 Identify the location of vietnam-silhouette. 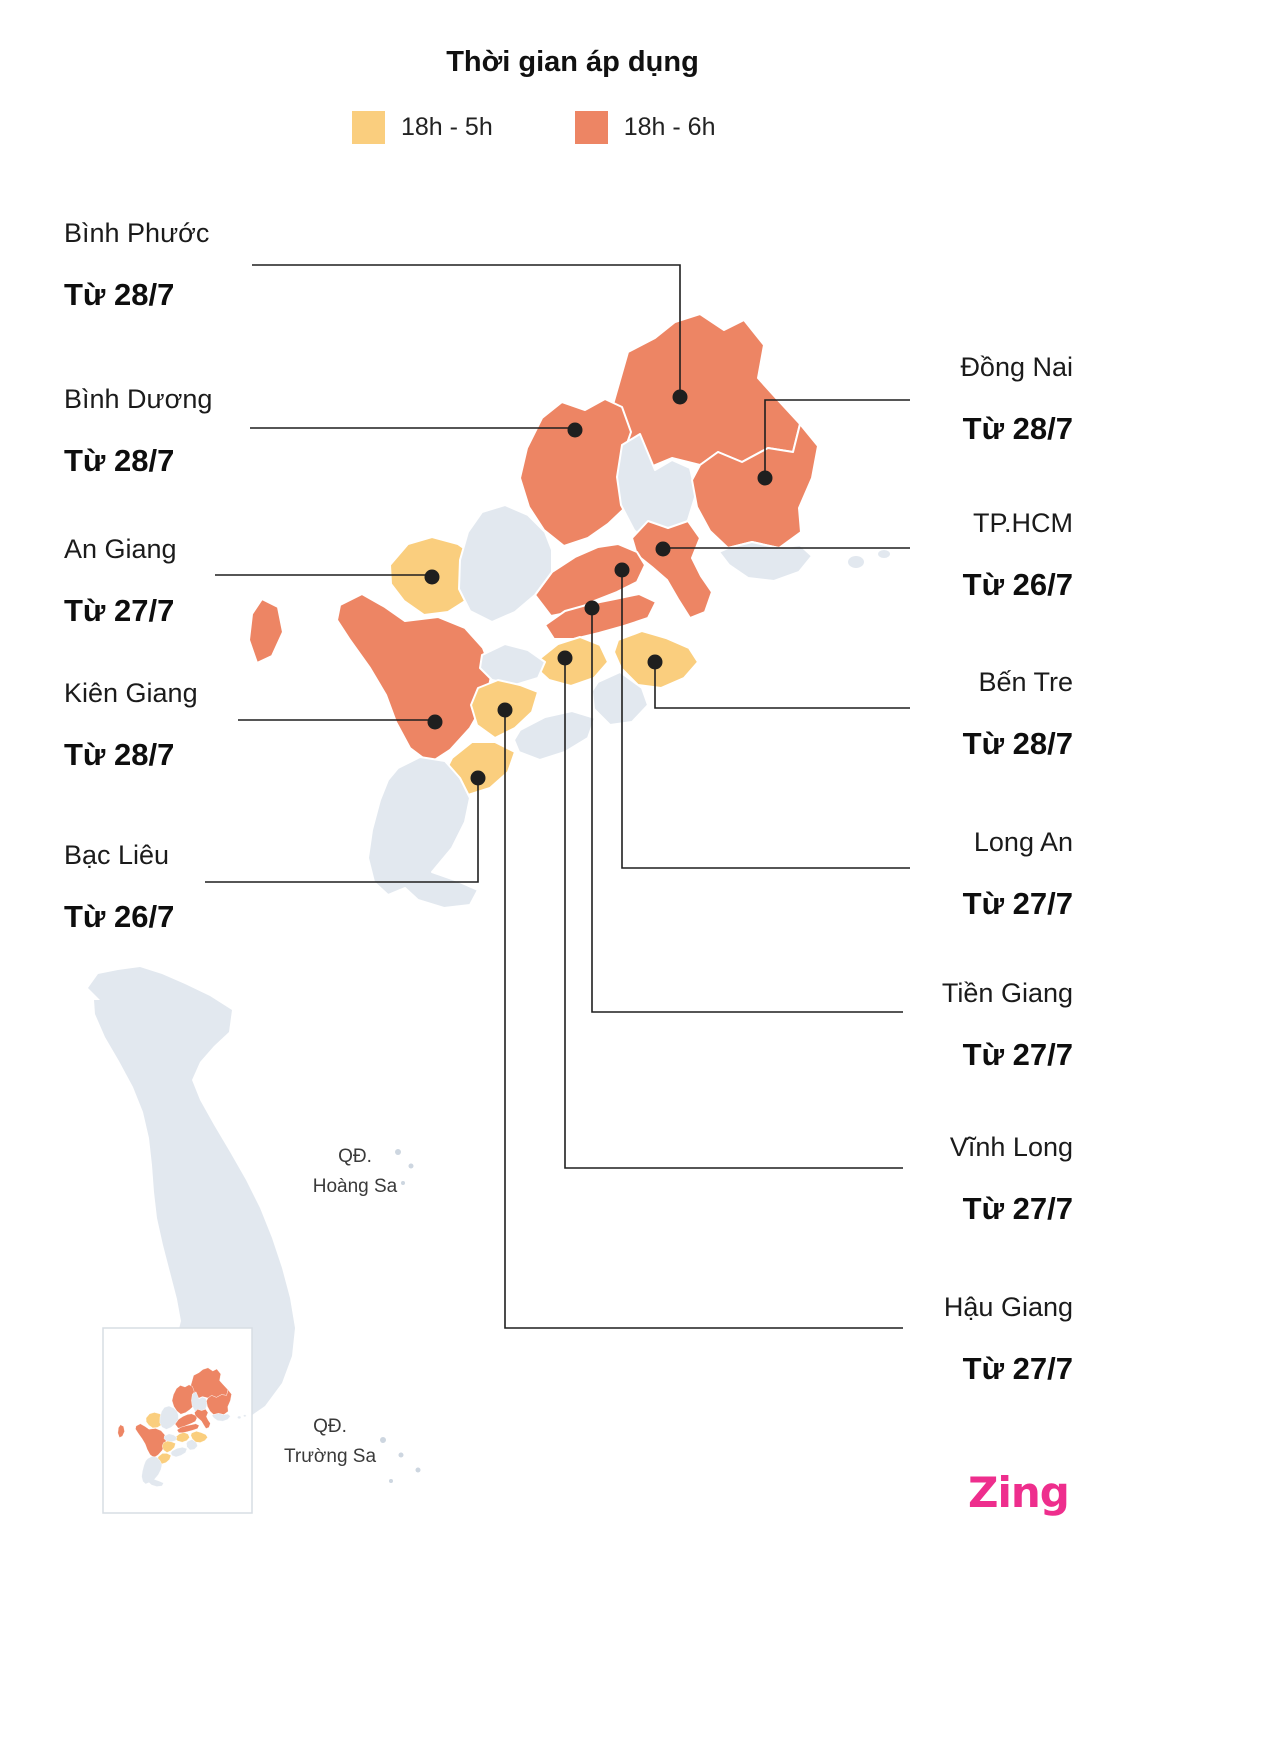
(191, 1202).